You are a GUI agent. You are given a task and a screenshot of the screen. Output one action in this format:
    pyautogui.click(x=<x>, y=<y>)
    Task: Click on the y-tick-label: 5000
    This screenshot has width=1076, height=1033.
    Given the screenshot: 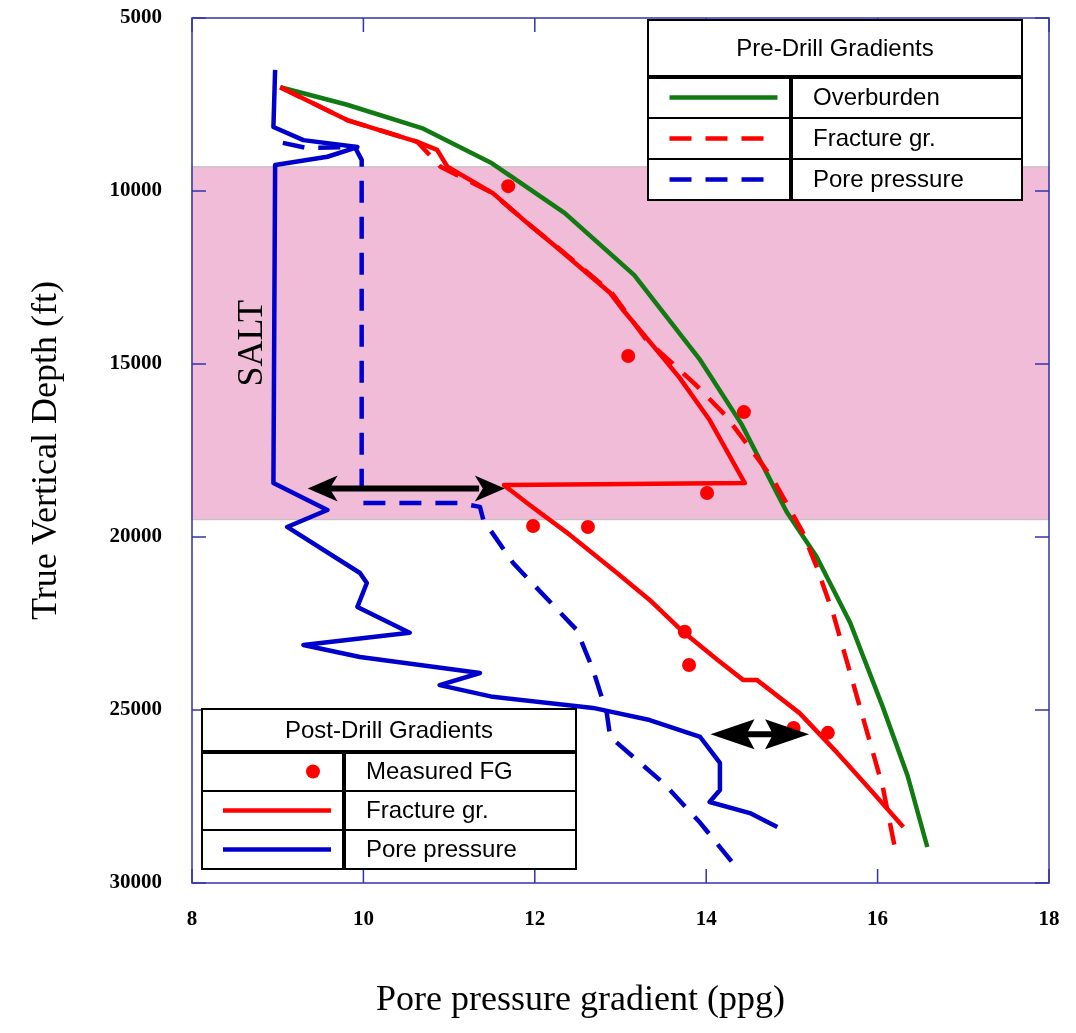 What is the action you would take?
    pyautogui.click(x=141, y=15)
    